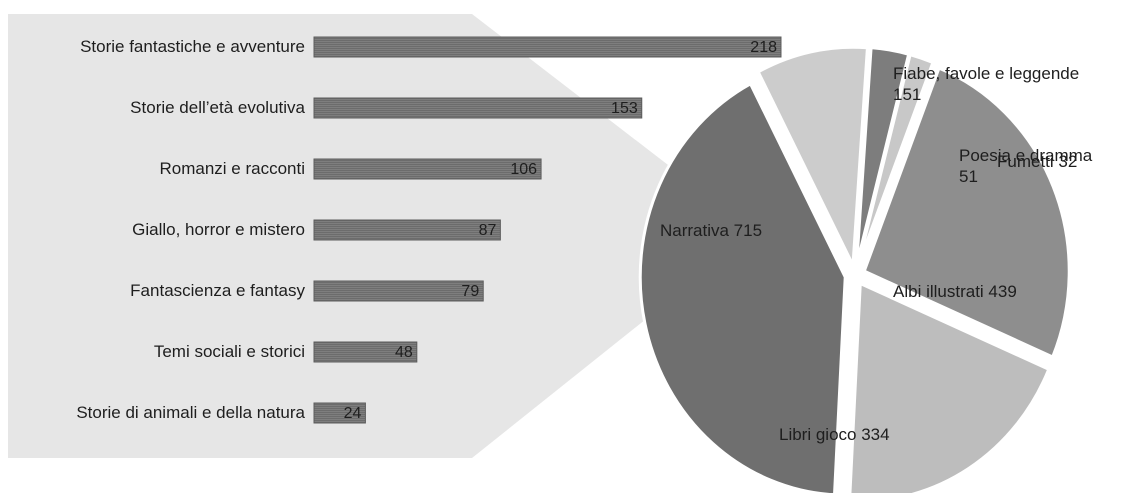 This screenshot has width=1124, height=498. I want to click on bar-category-label: Storie fantastiche e avventure, so click(192, 46).